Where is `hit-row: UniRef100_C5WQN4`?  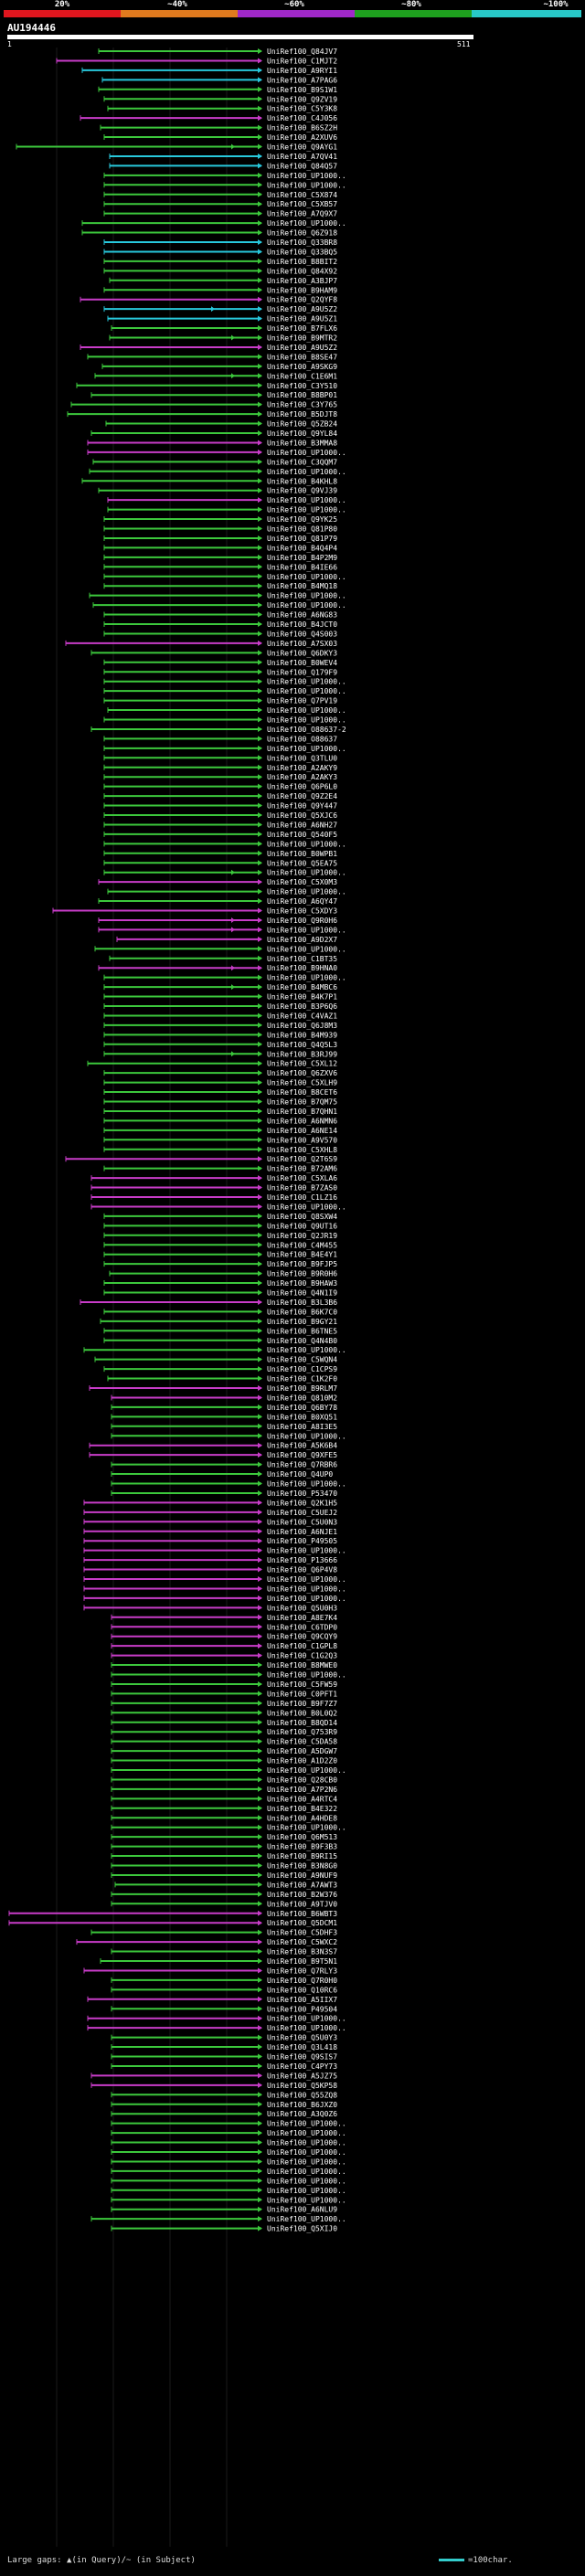 hit-row: UniRef100_C5WQN4 is located at coordinates (215, 1360).